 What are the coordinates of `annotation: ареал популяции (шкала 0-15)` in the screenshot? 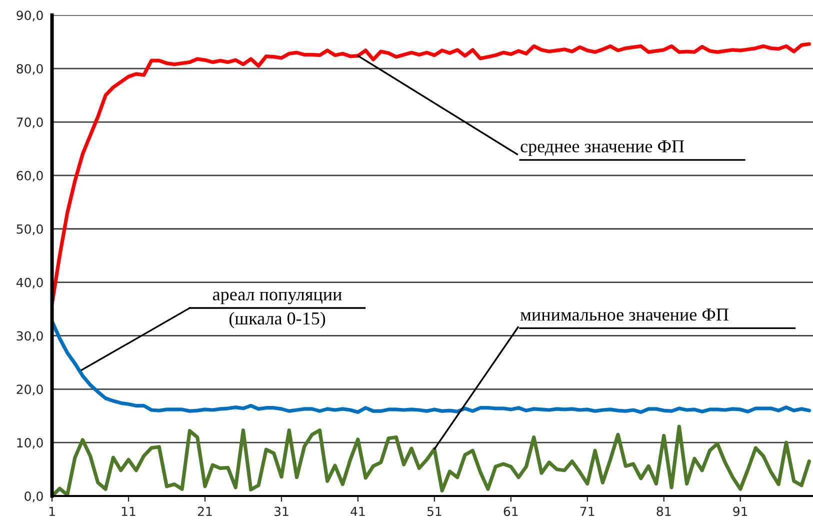 It's located at (277, 310).